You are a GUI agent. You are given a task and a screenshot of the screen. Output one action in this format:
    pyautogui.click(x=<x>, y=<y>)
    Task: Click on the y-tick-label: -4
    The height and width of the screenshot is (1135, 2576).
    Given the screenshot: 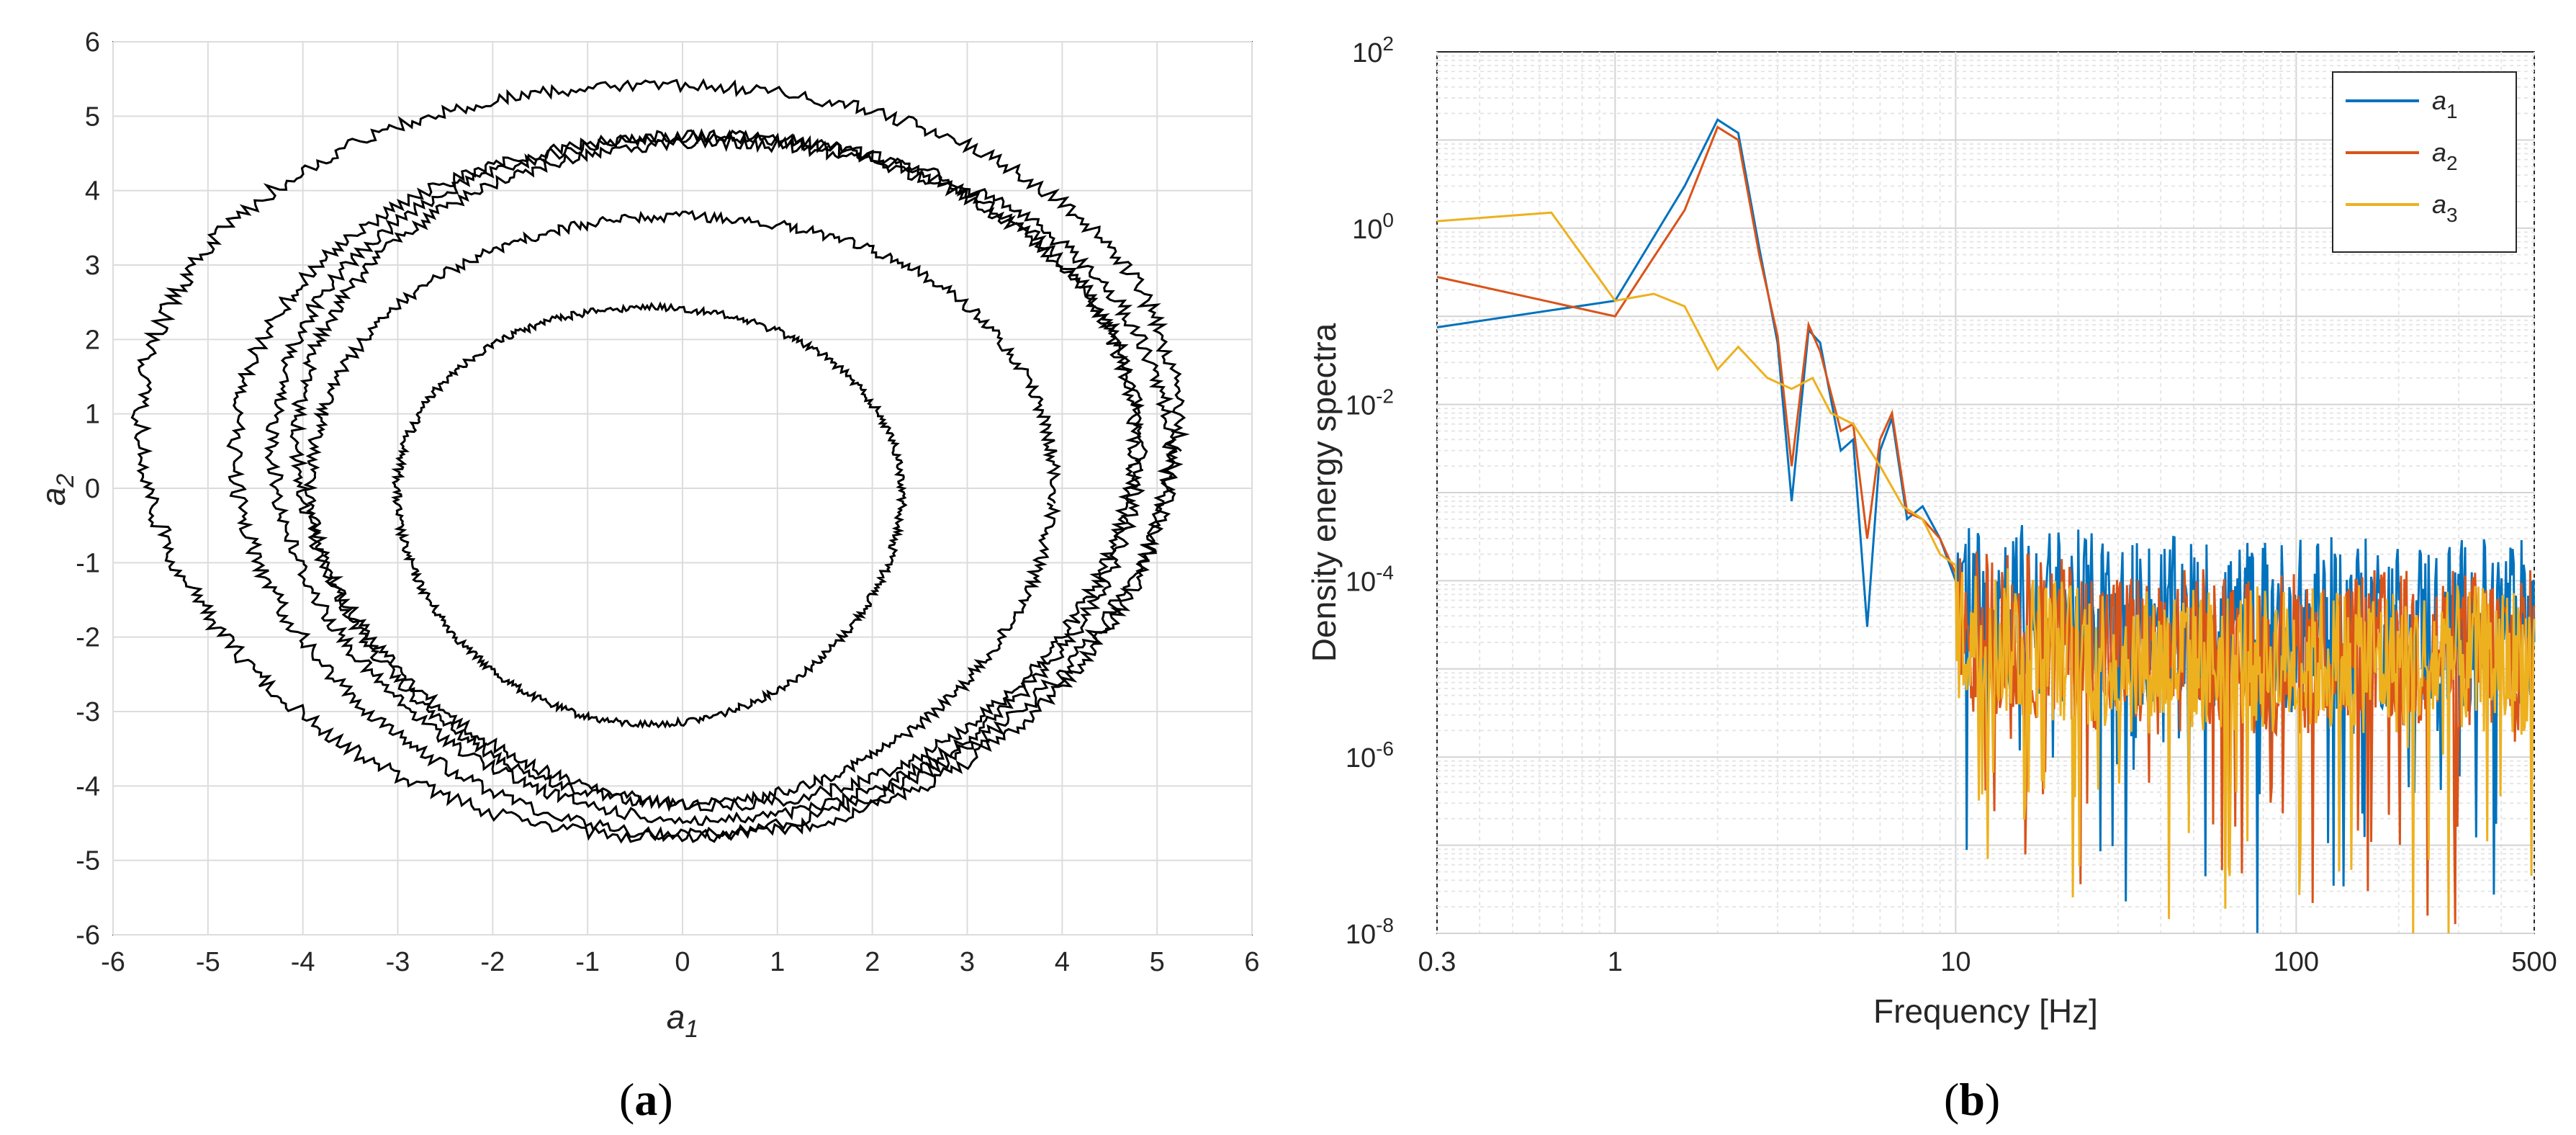 What is the action you would take?
    pyautogui.click(x=88, y=786)
    